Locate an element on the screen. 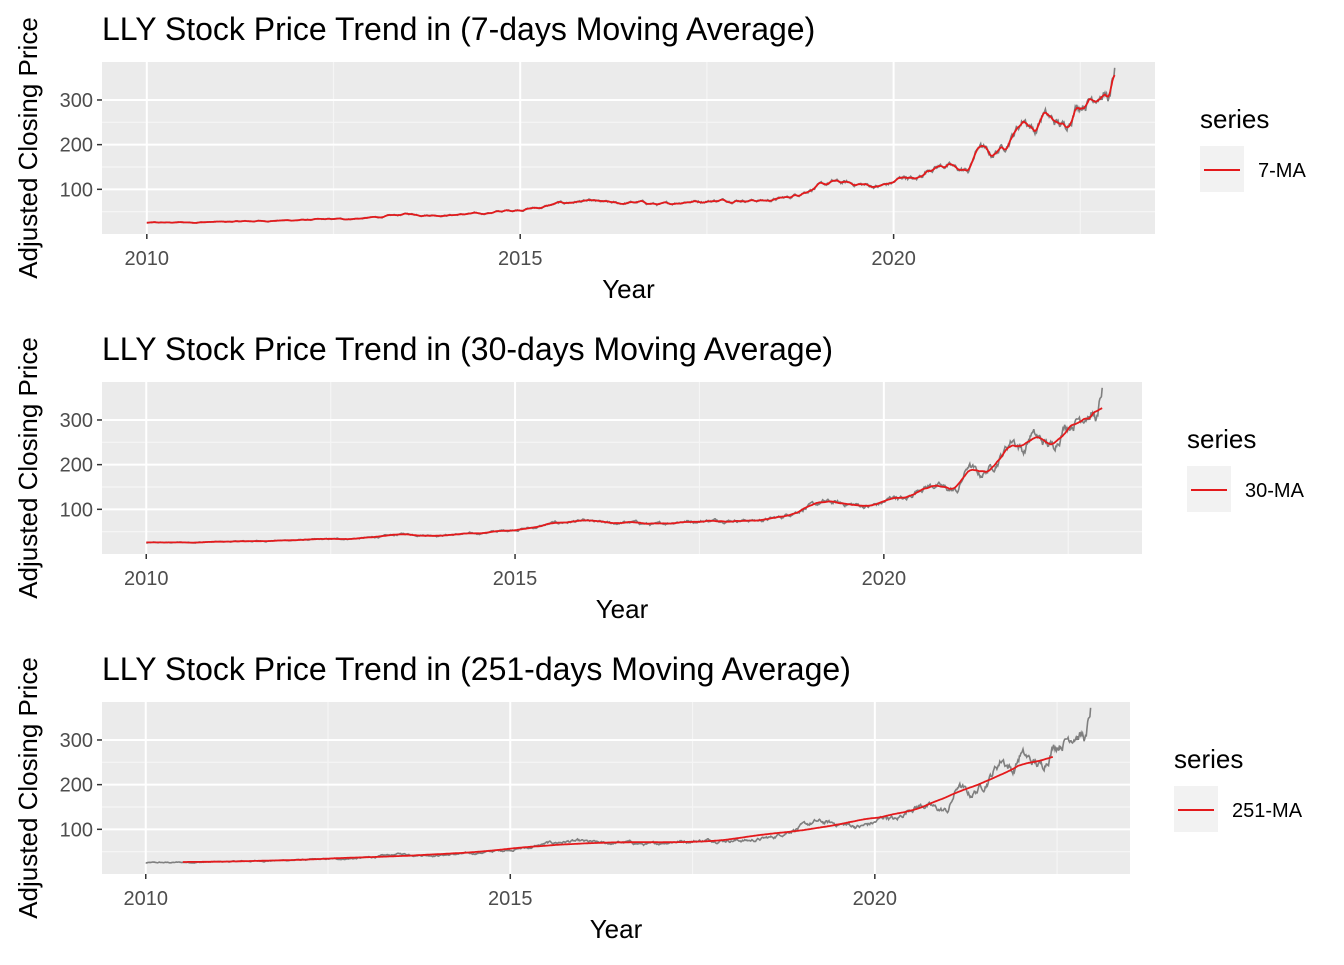 The image size is (1344, 965). legend: series 7-MA is located at coordinates (1253, 148).